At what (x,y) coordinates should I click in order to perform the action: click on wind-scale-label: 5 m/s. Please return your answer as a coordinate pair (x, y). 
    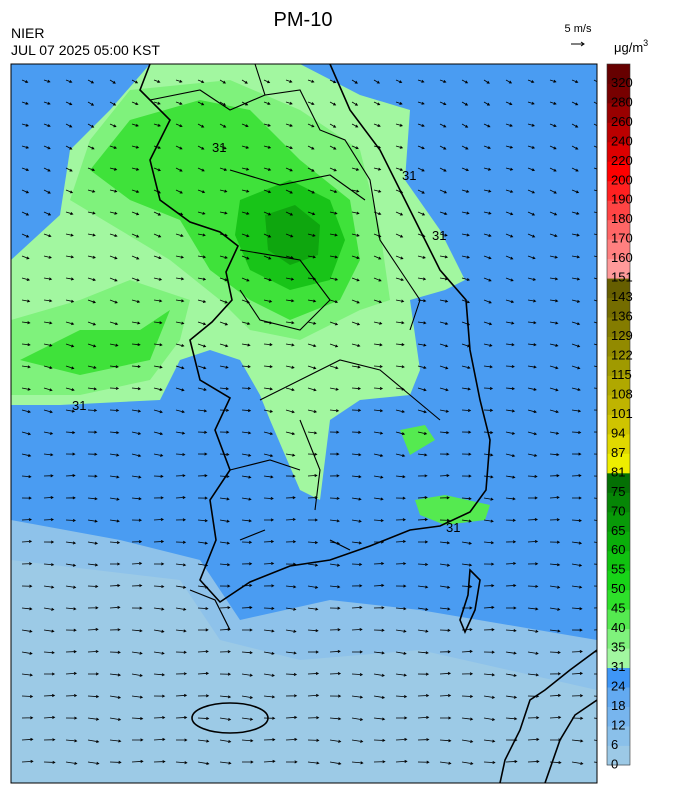
    Looking at the image, I should click on (578, 29).